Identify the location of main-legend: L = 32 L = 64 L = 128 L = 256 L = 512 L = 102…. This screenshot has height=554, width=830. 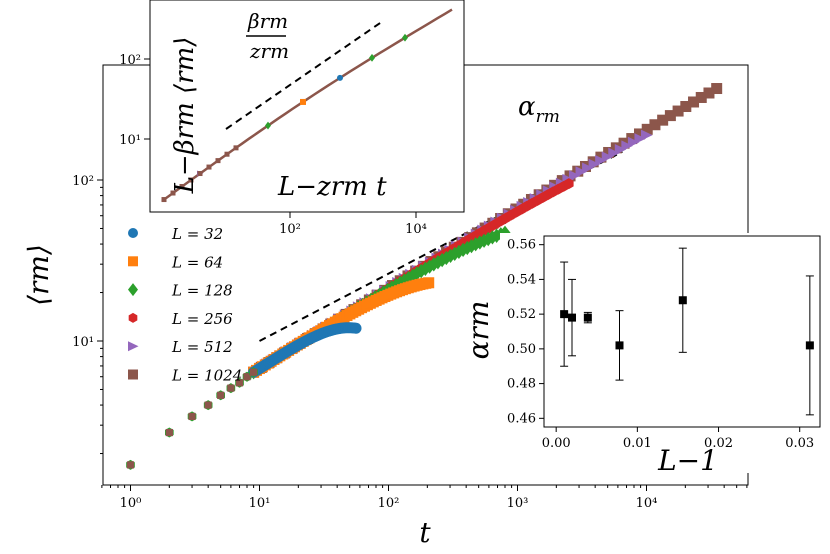
(185, 305).